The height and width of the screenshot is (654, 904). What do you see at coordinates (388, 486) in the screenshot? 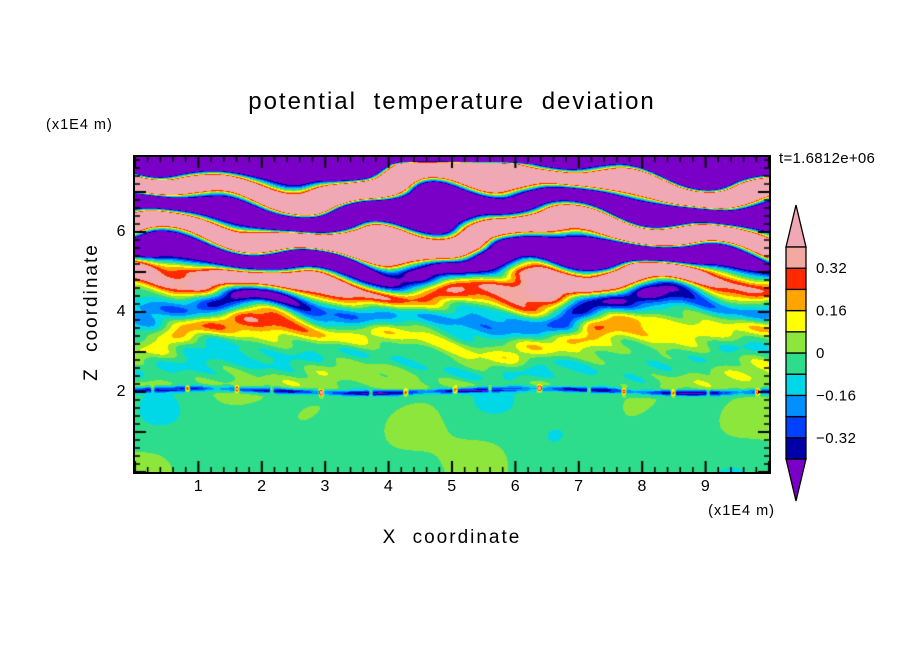
I see `x-tick-label: 4` at bounding box center [388, 486].